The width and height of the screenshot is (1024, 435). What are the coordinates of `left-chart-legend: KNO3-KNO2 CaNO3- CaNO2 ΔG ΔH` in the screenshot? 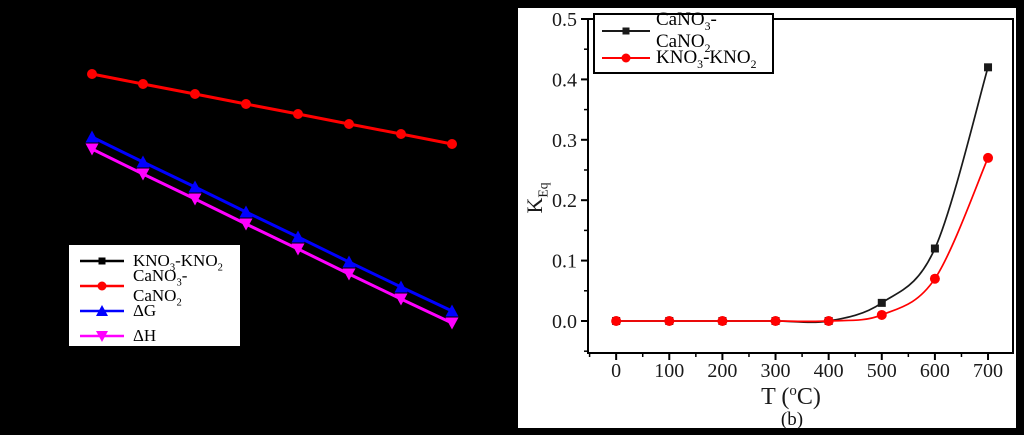 It's located at (154, 295).